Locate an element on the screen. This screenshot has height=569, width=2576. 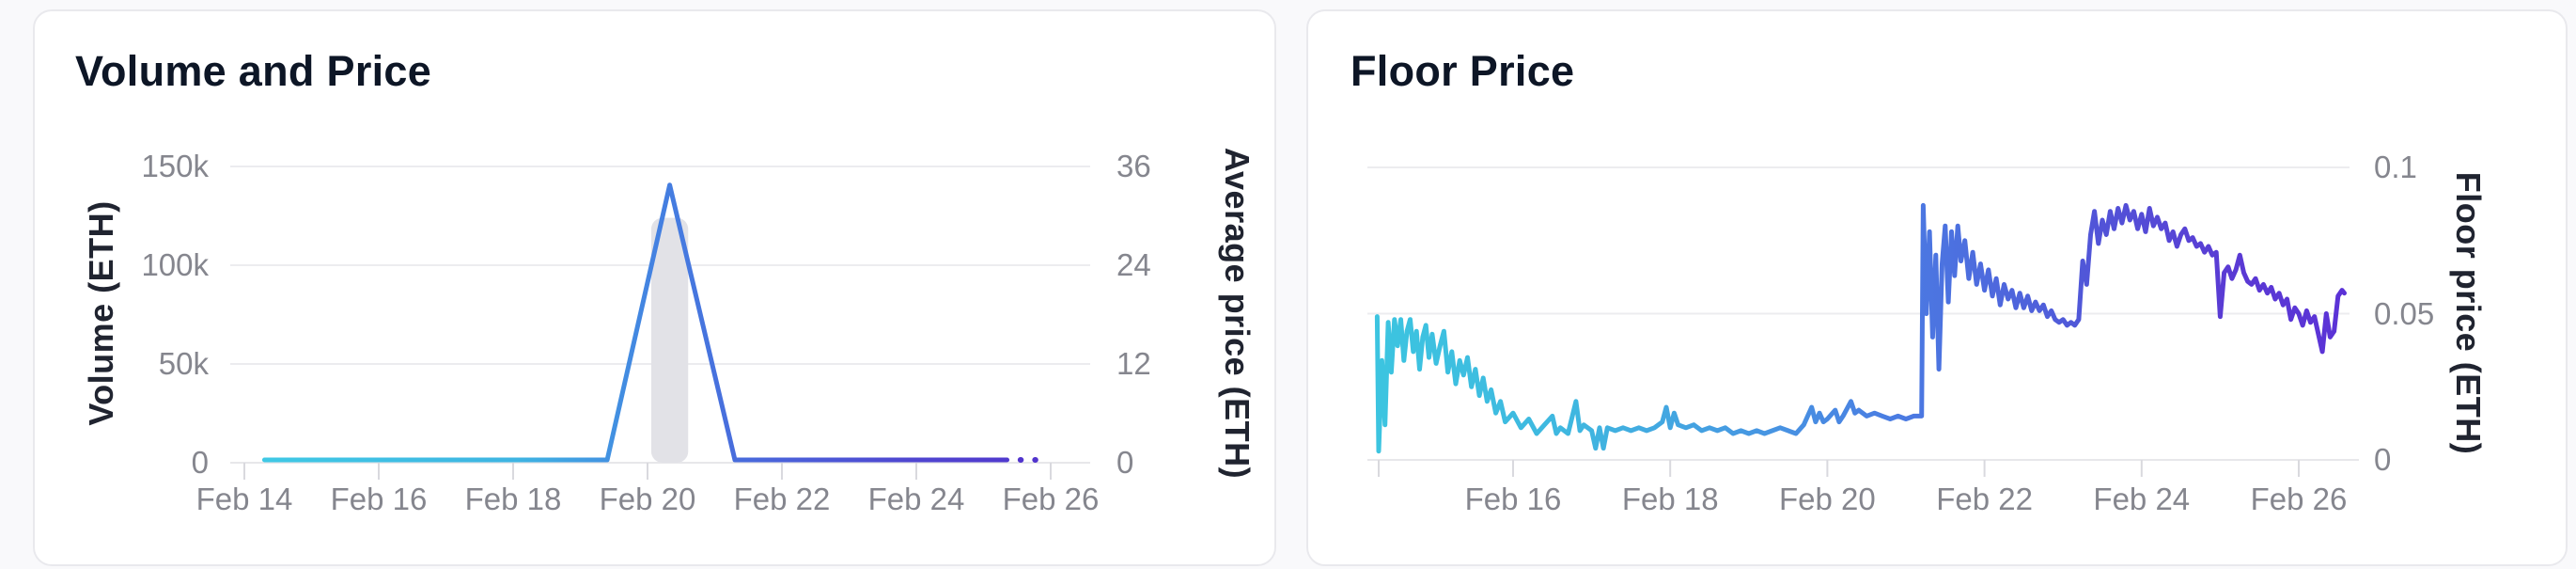
volume-price-title: Volume and Price is located at coordinates (253, 71).